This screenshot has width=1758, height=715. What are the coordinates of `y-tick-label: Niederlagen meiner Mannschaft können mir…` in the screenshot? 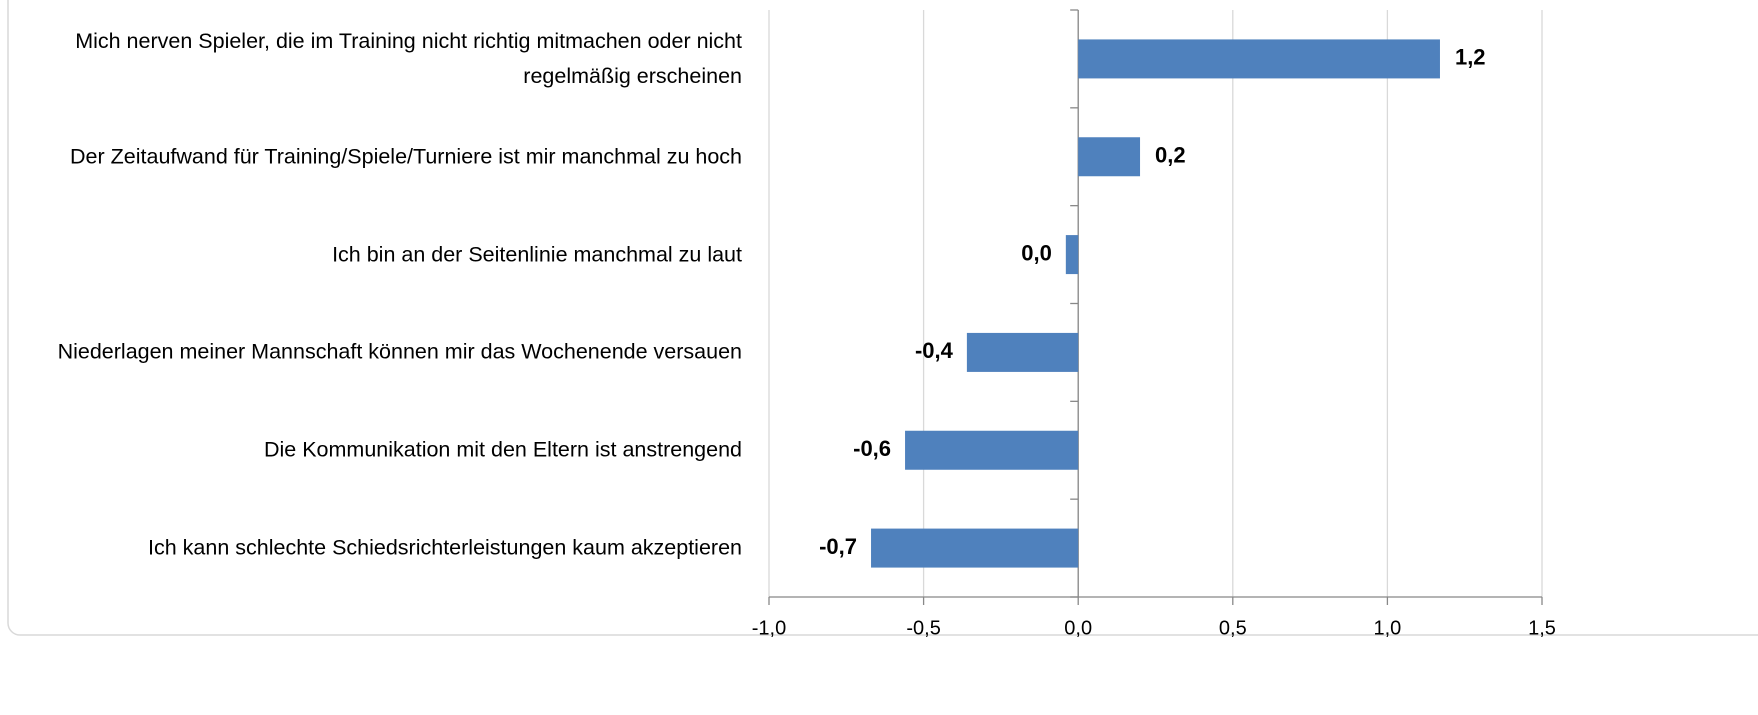 It's located at (399, 351).